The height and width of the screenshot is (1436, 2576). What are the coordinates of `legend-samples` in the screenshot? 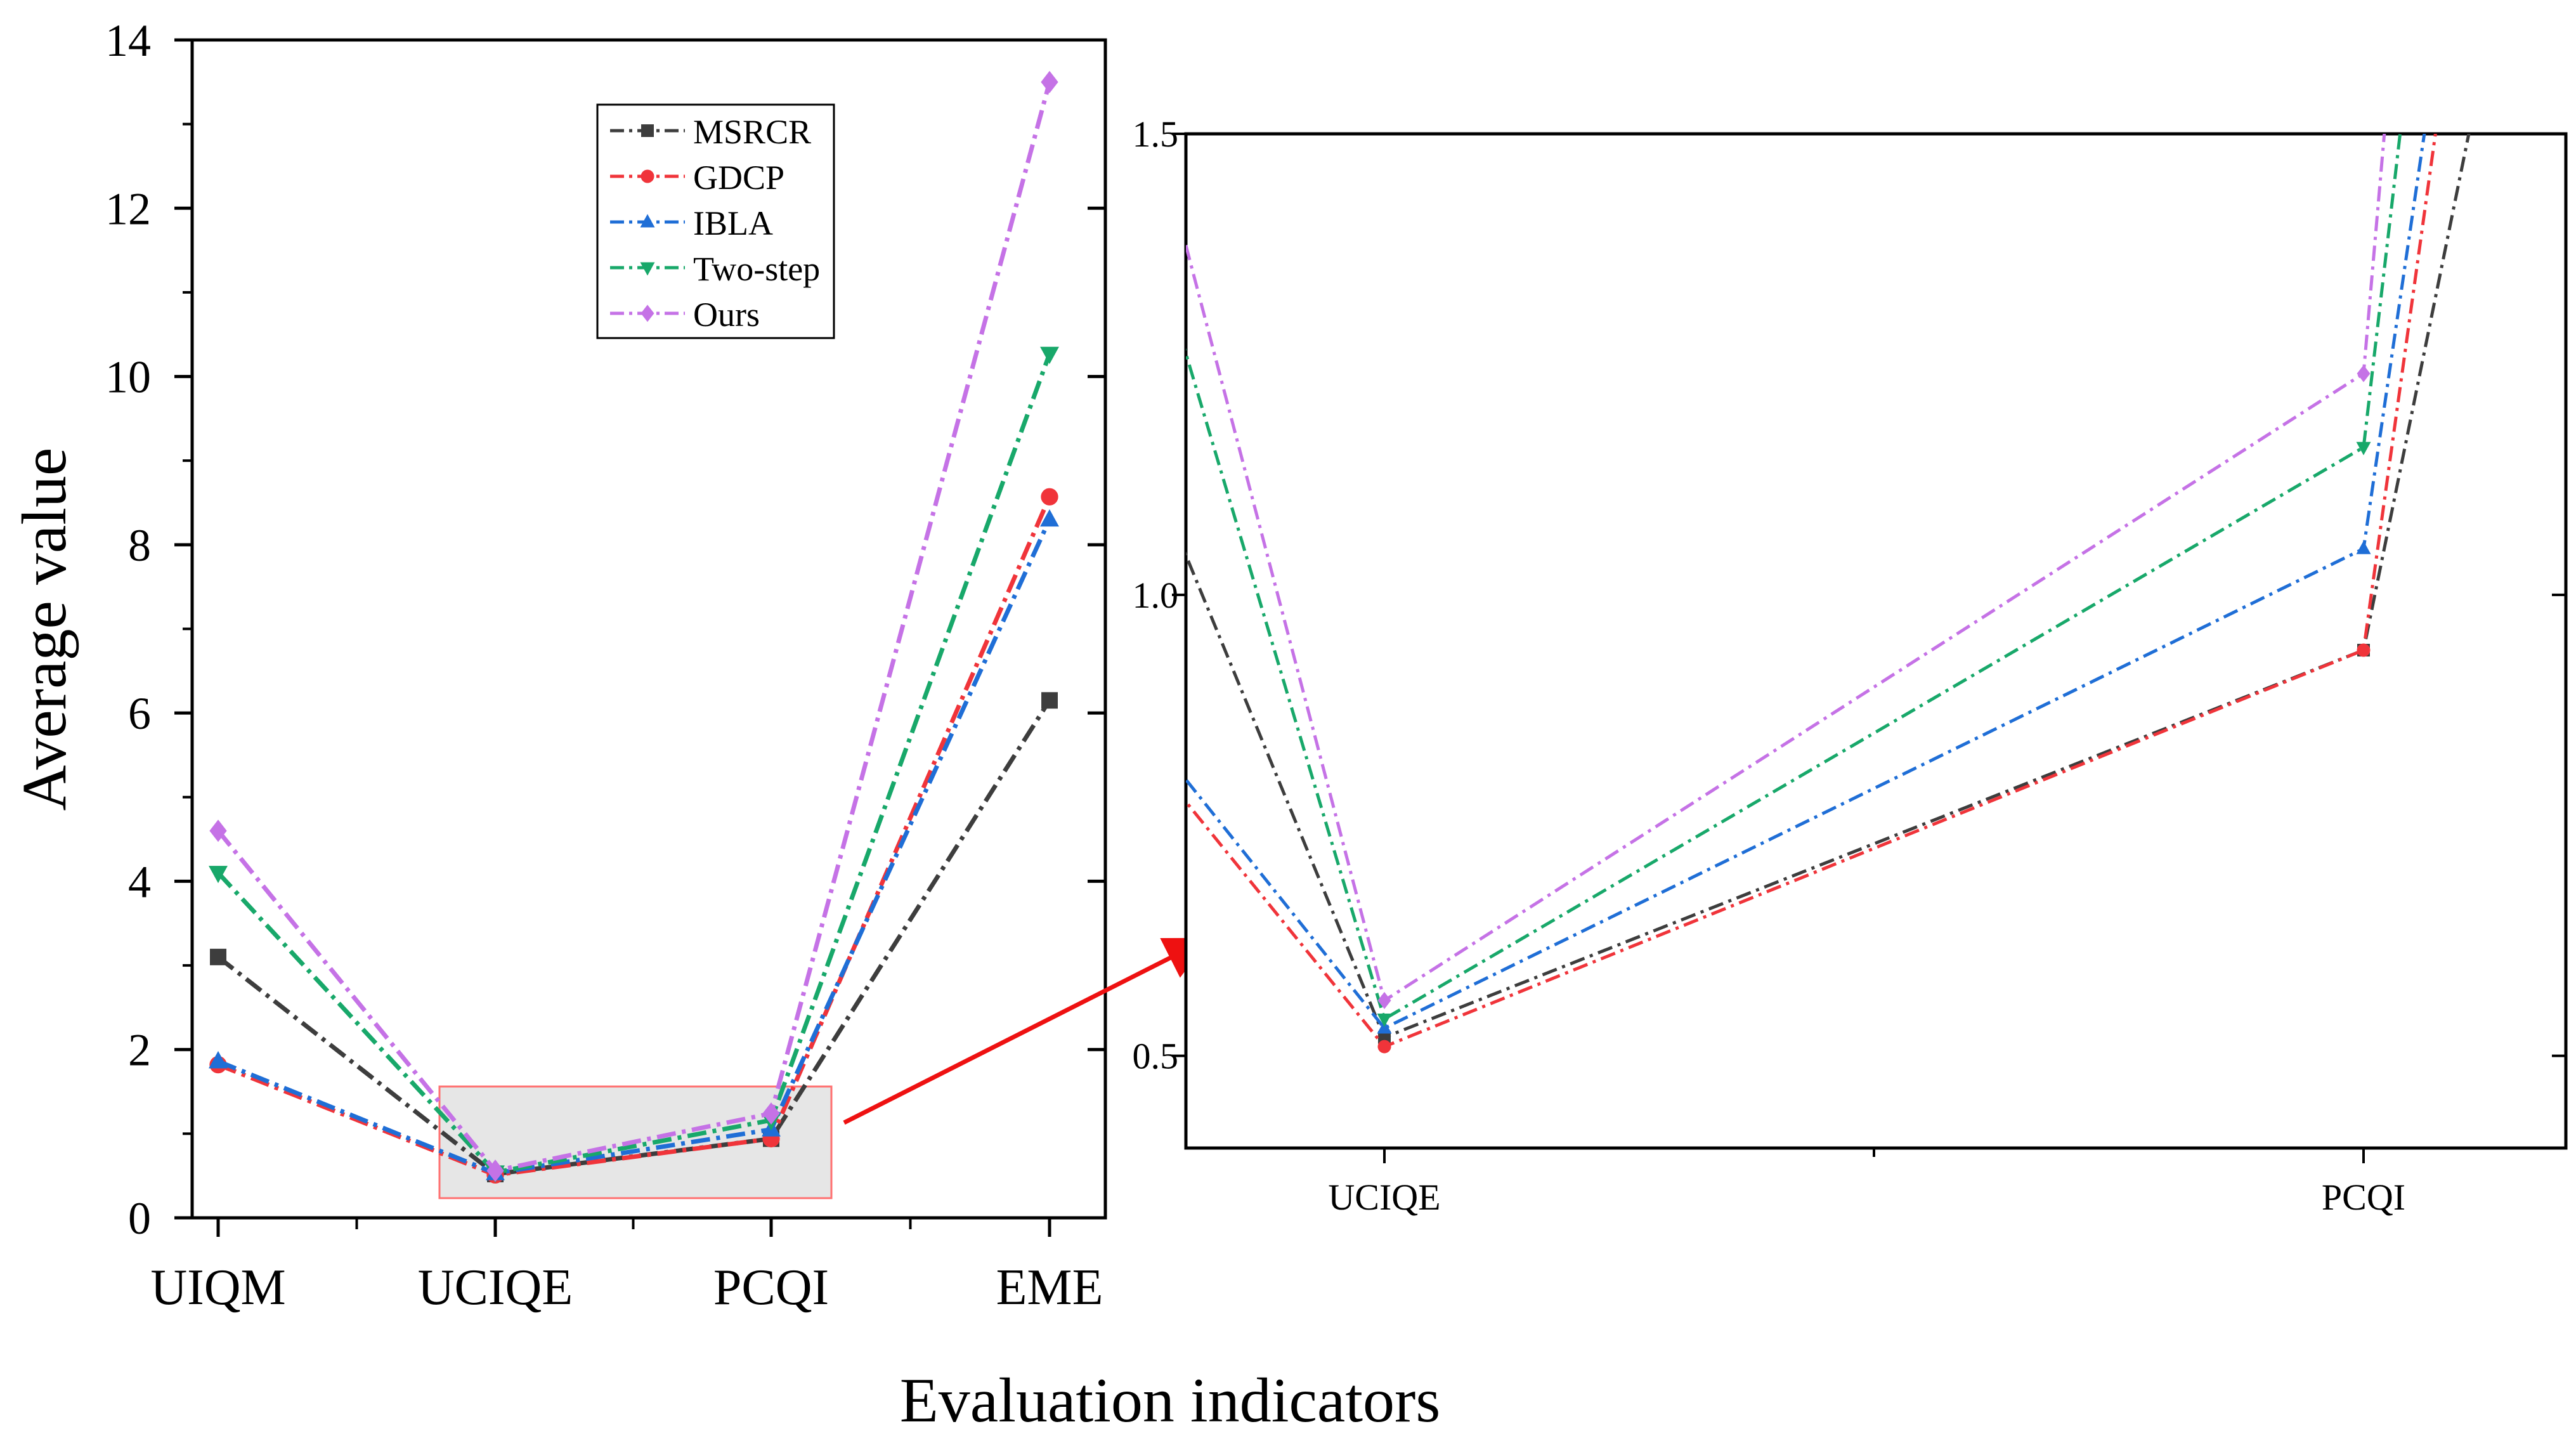 It's located at (648, 223).